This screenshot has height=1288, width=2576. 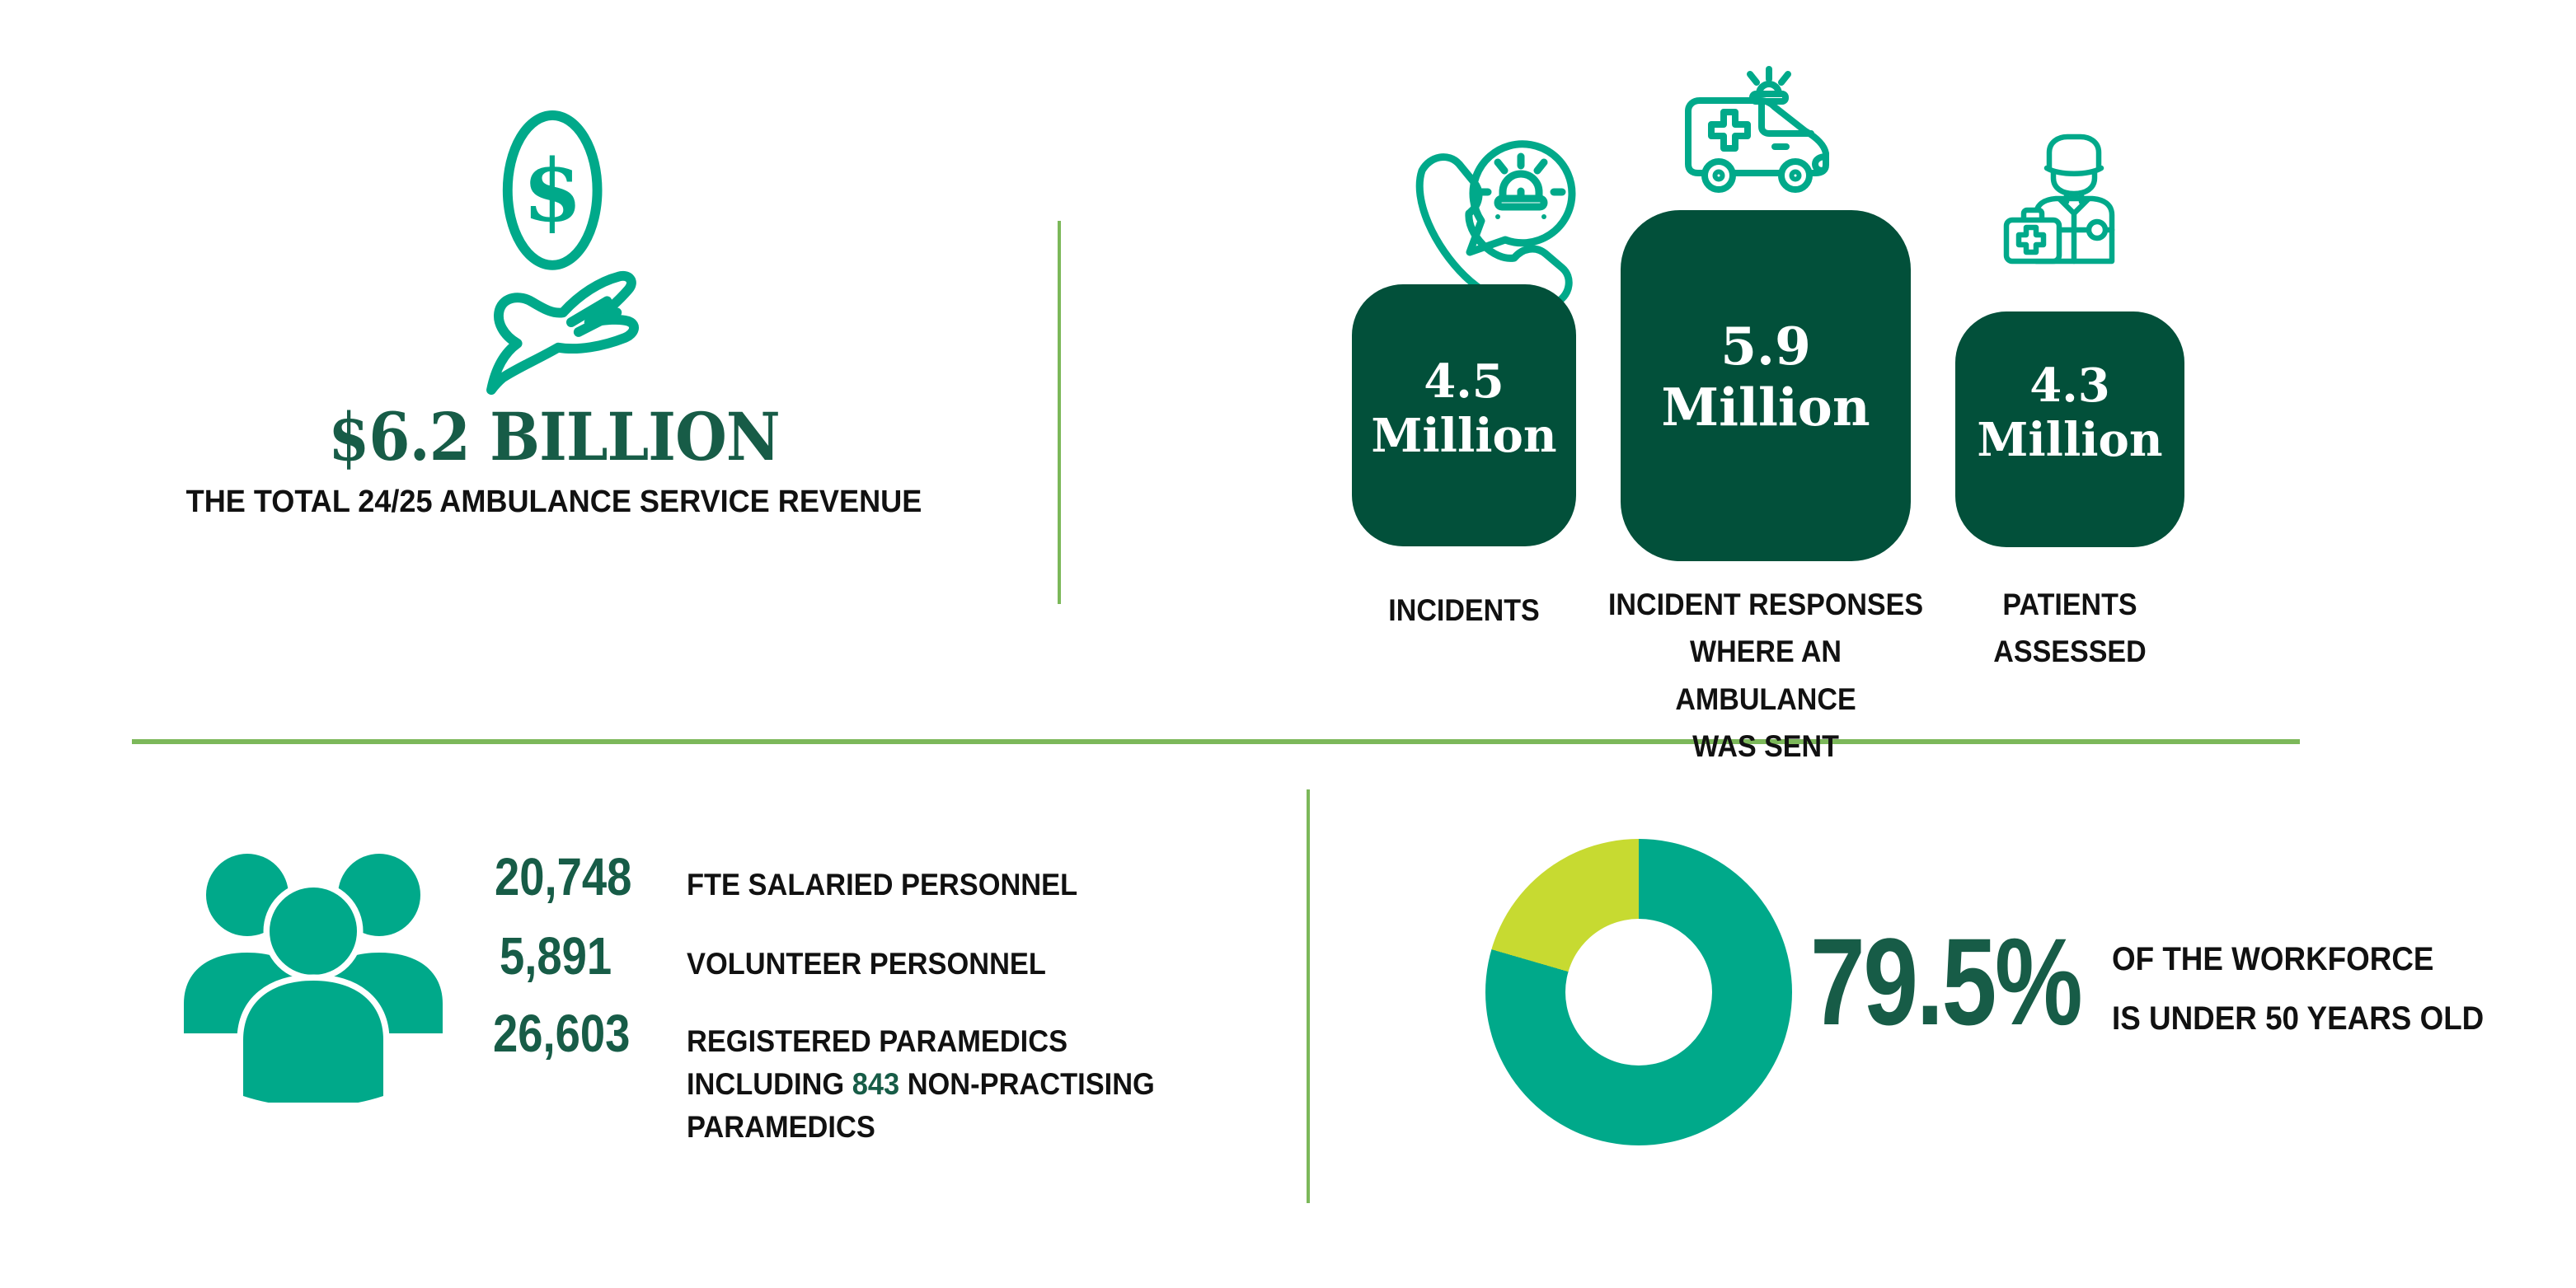 I want to click on personnel-value-paramedics: 26,603, so click(x=562, y=1033).